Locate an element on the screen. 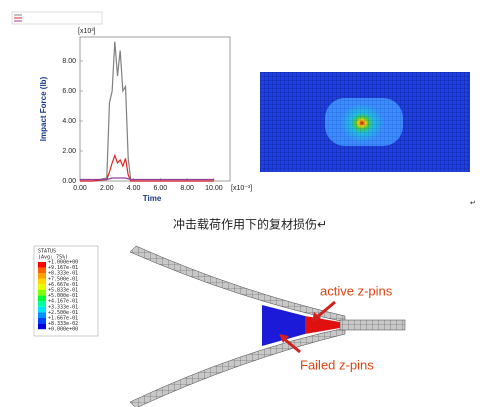 The height and width of the screenshot is (407, 500). failed-zone is located at coordinates (283, 325).